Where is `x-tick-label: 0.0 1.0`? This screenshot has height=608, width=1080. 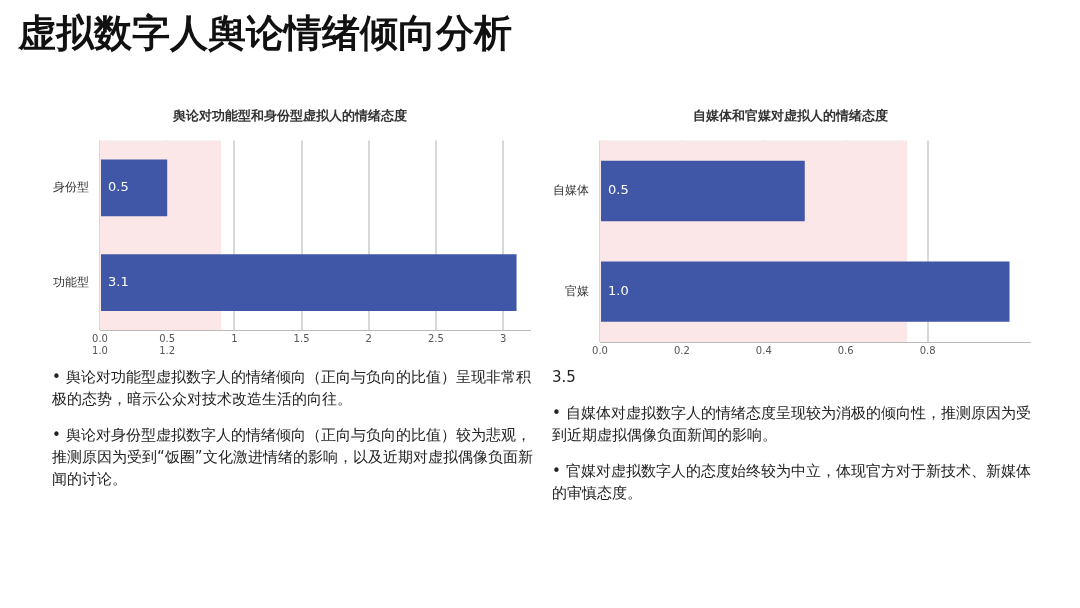 x-tick-label: 0.0 1.0 is located at coordinates (100, 344).